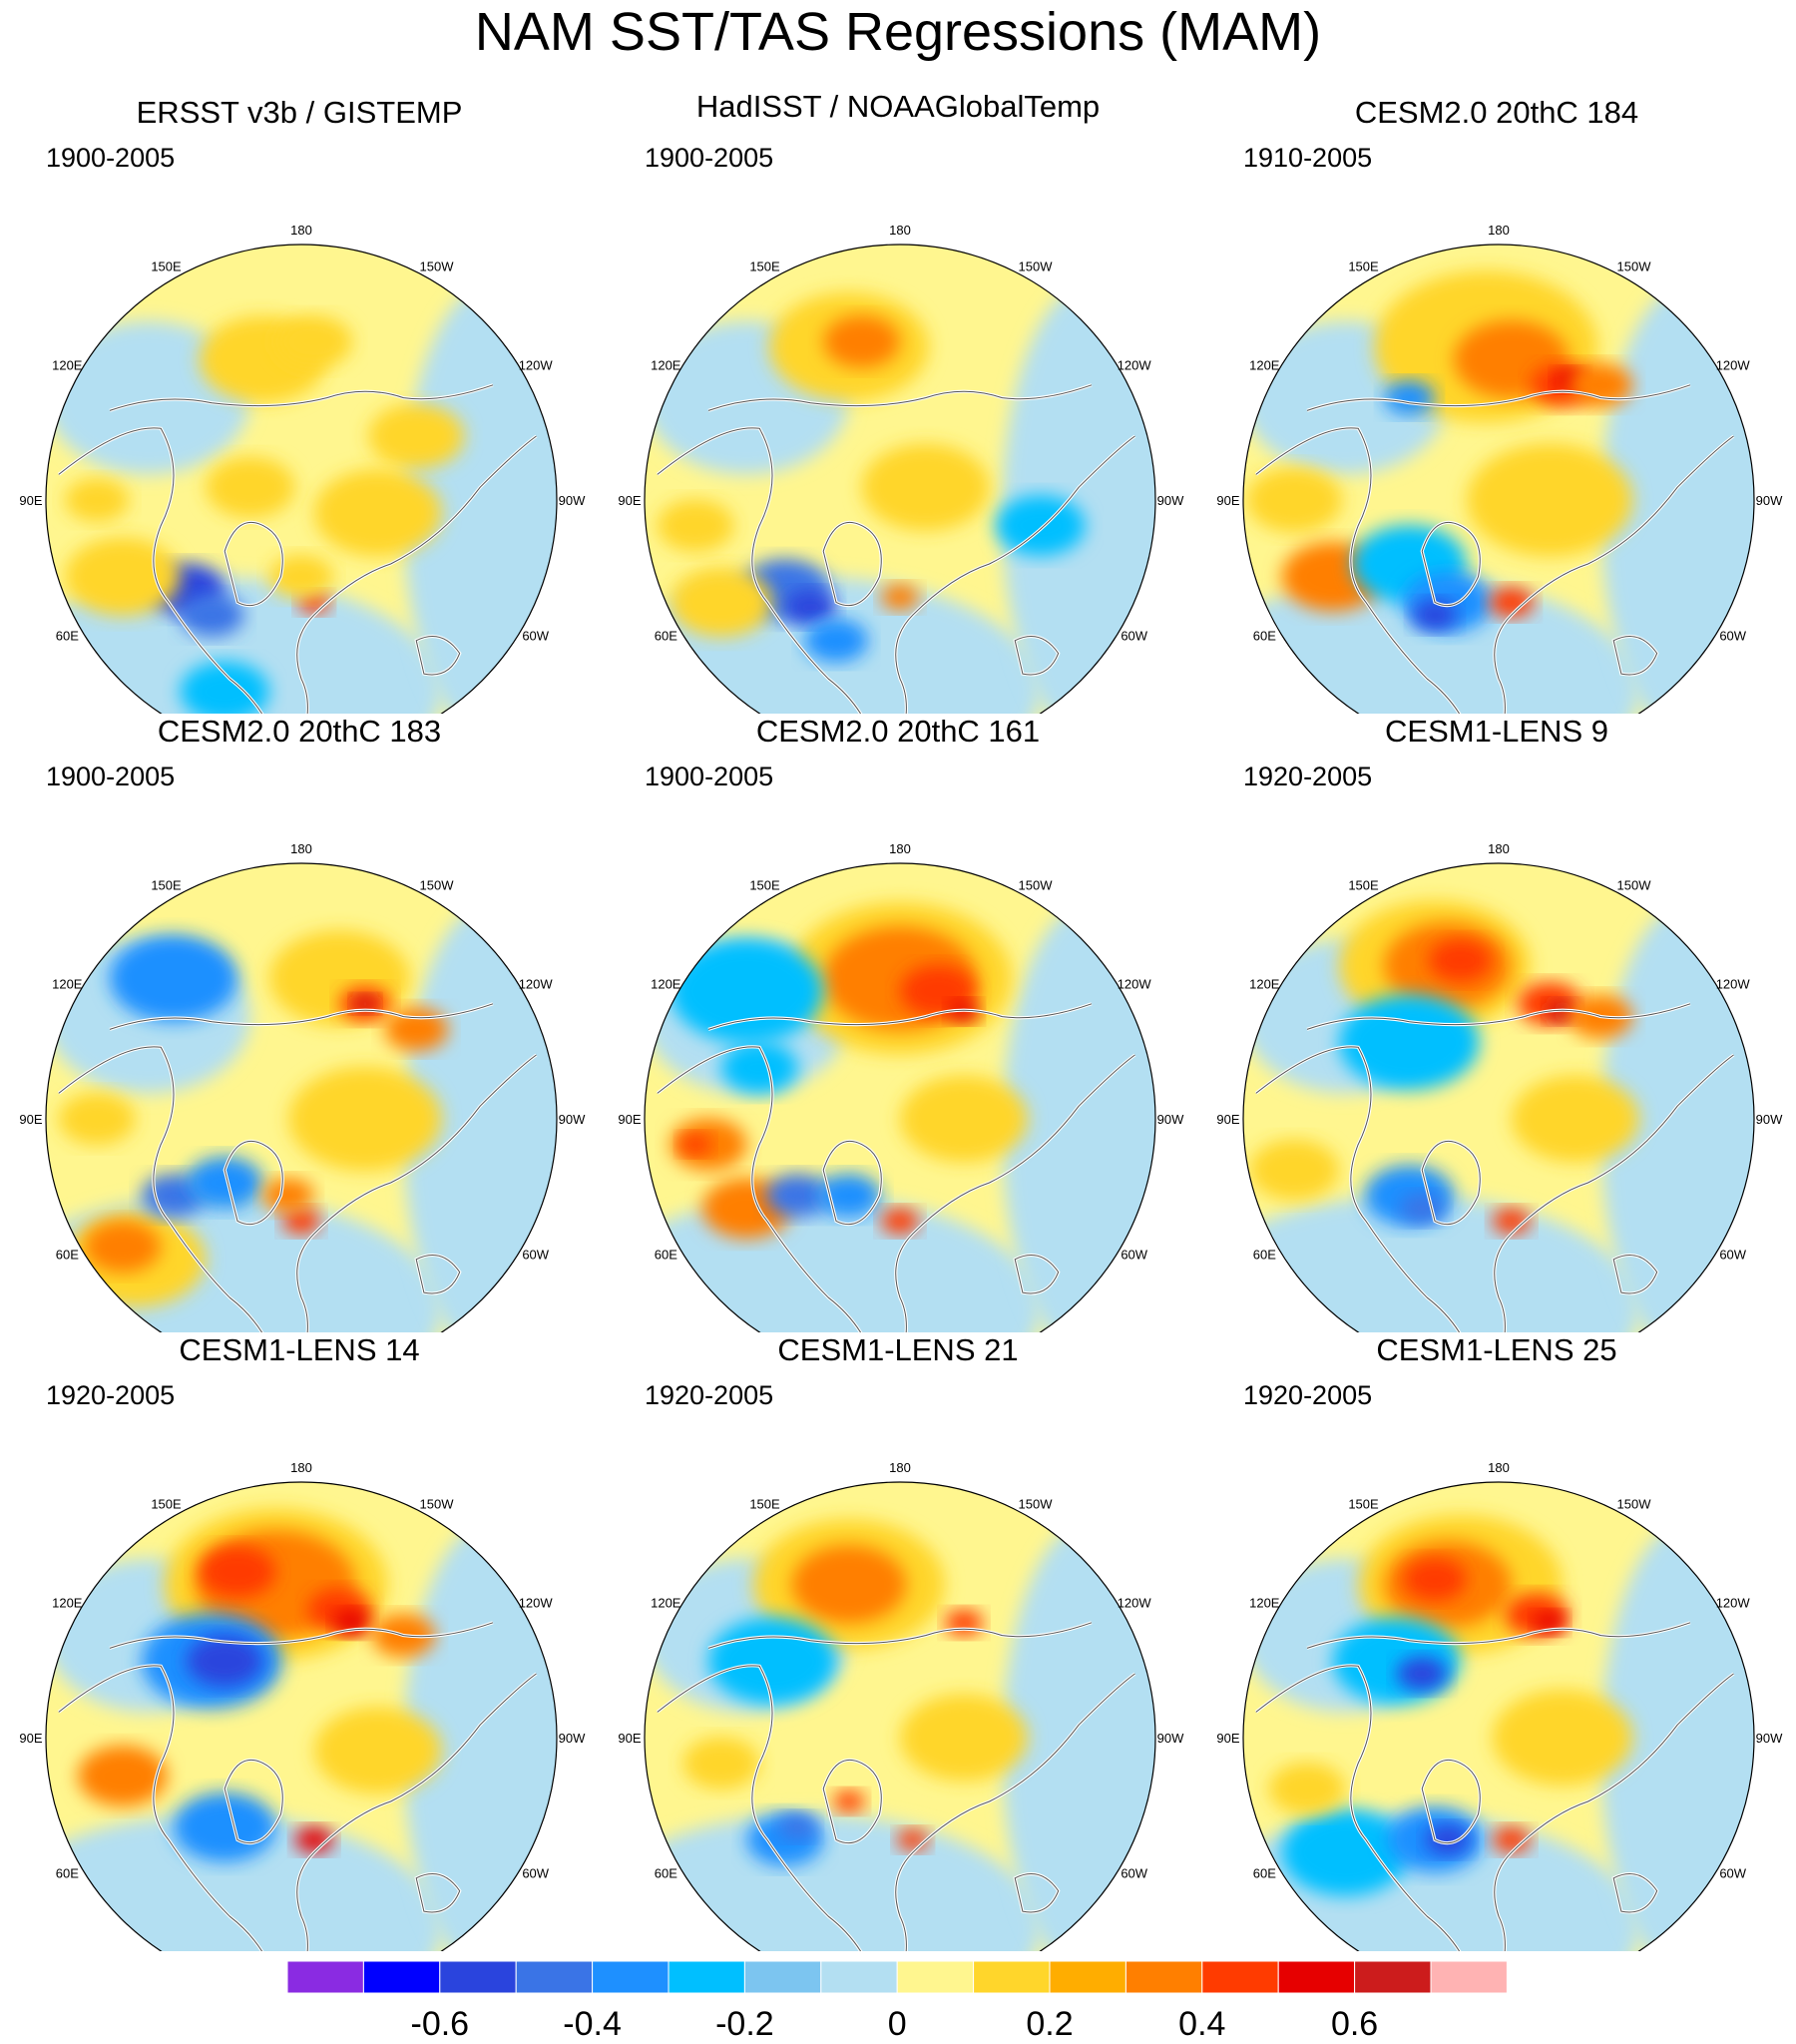  I want to click on colorbar-tick-label: 0, so click(897, 2024).